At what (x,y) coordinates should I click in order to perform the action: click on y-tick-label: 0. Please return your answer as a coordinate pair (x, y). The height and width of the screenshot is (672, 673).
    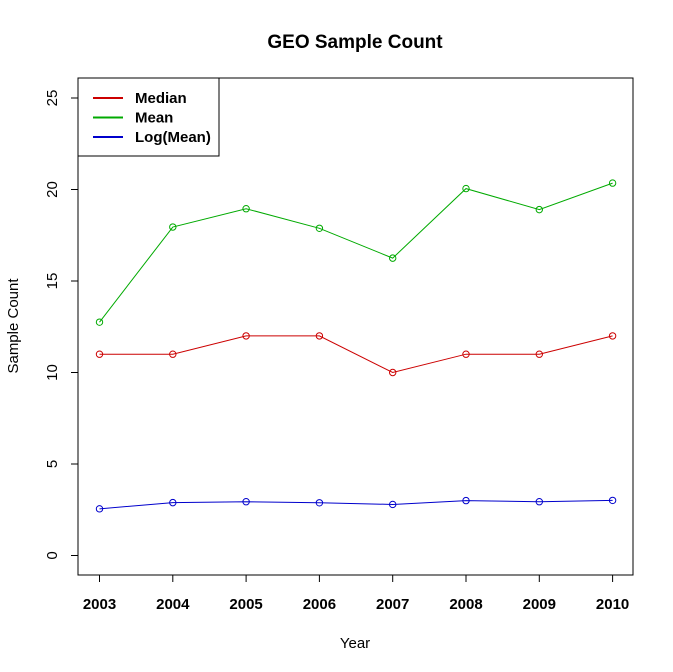
    Looking at the image, I should click on (52, 555).